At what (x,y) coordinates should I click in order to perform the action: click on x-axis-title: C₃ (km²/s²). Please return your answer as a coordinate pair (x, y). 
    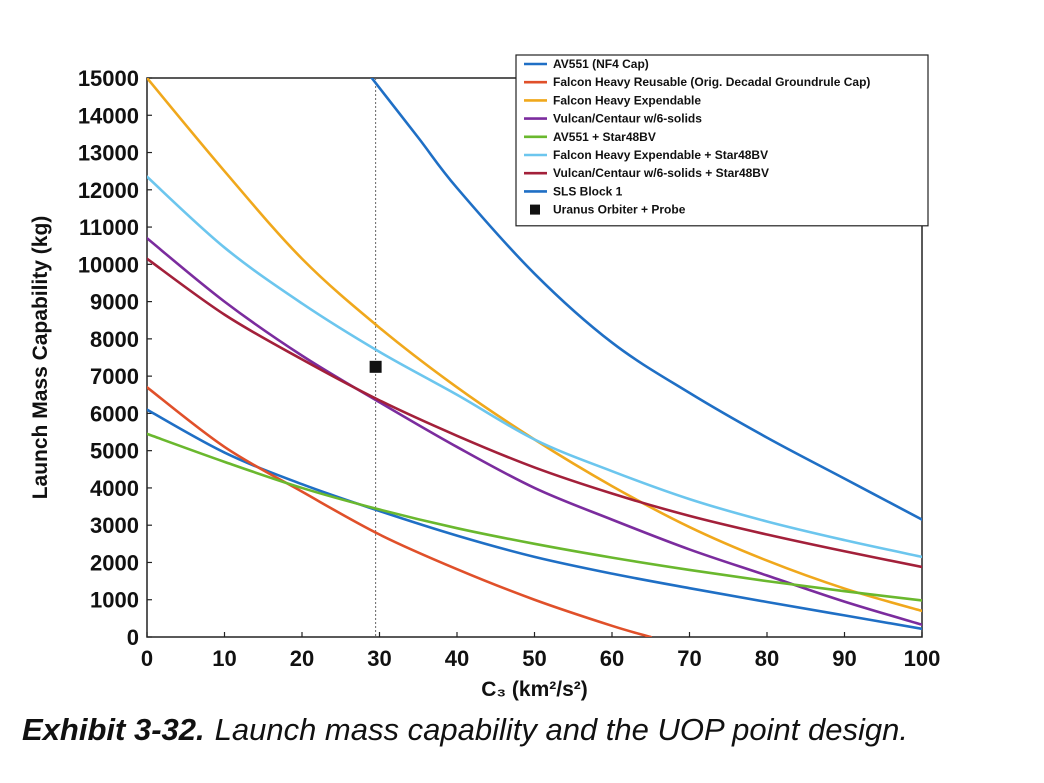
    Looking at the image, I should click on (534, 689).